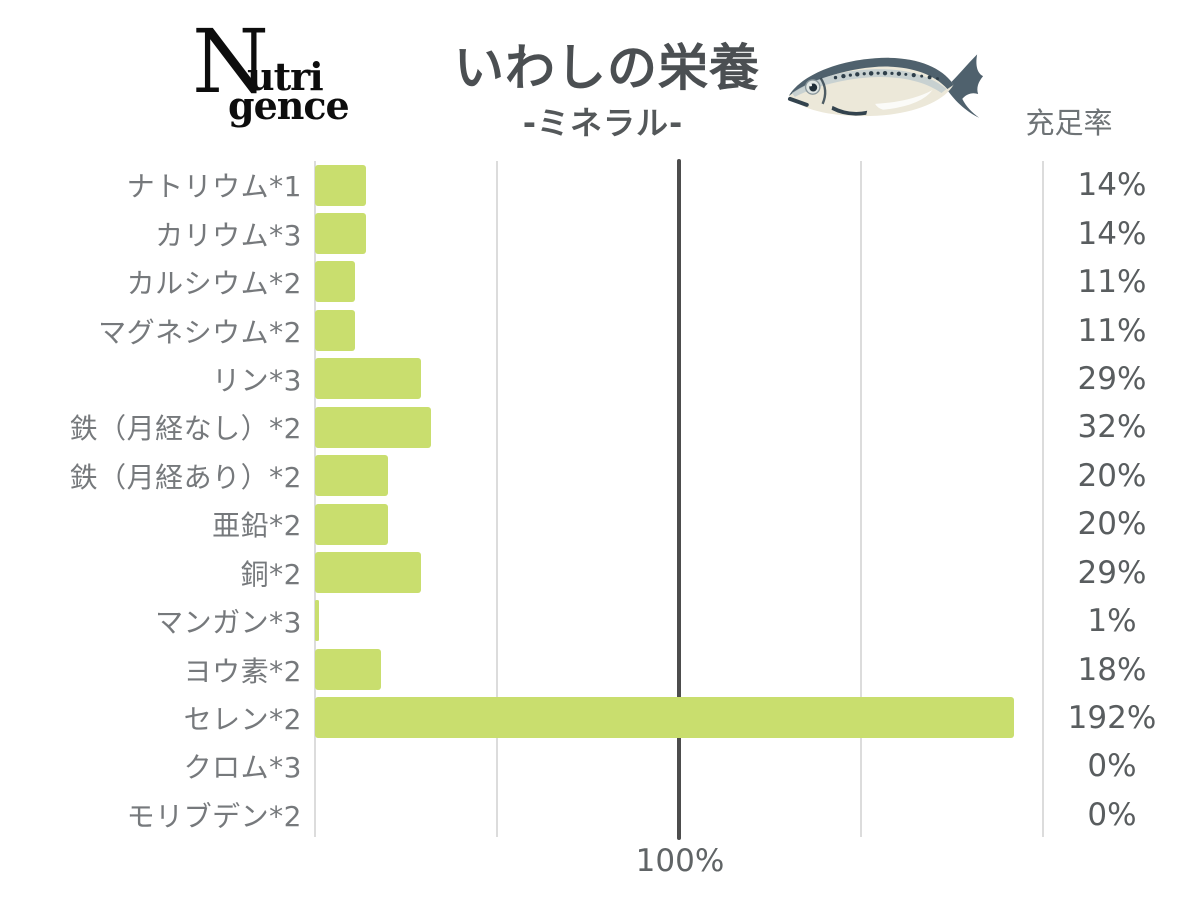 The height and width of the screenshot is (900, 1200). I want to click on gridline-0pct, so click(315, 499).